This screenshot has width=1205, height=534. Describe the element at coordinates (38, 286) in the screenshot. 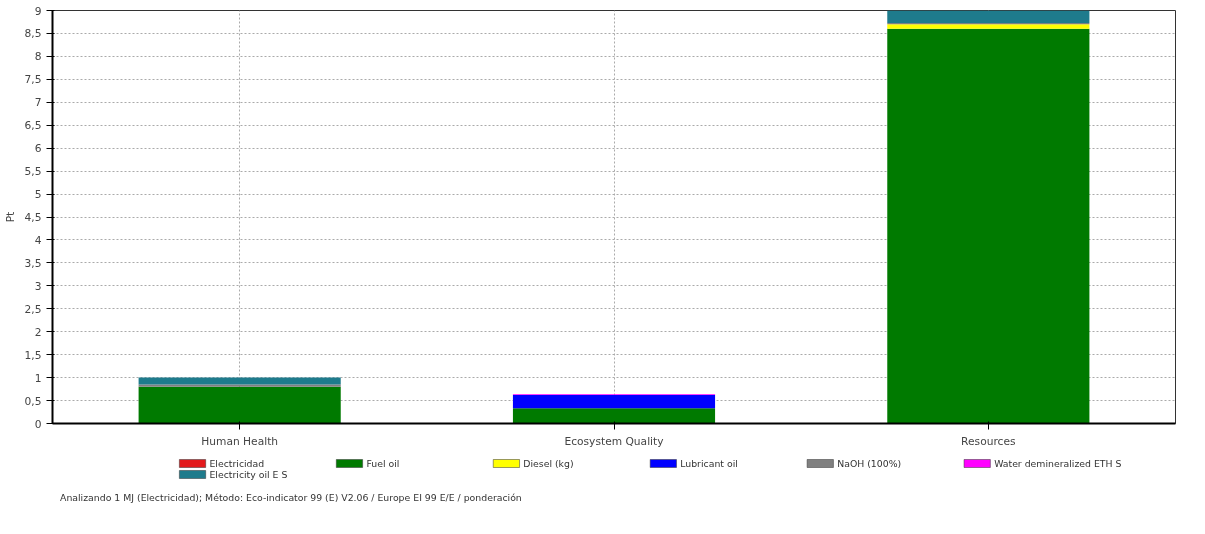

I see `y-tick-label: 3` at that location.